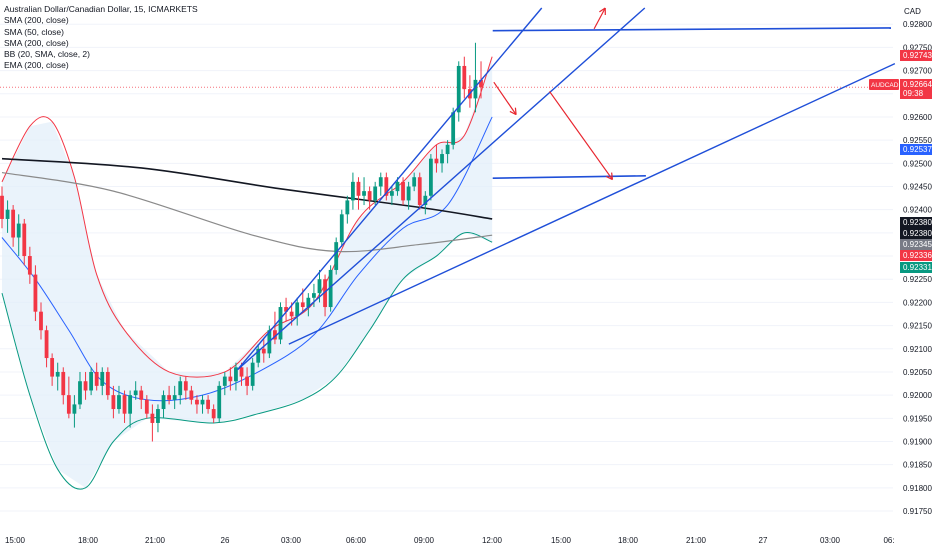 This screenshot has height=550, width=932. Describe the element at coordinates (917, 210) in the screenshot. I see `price-tick: 0.92400` at that location.